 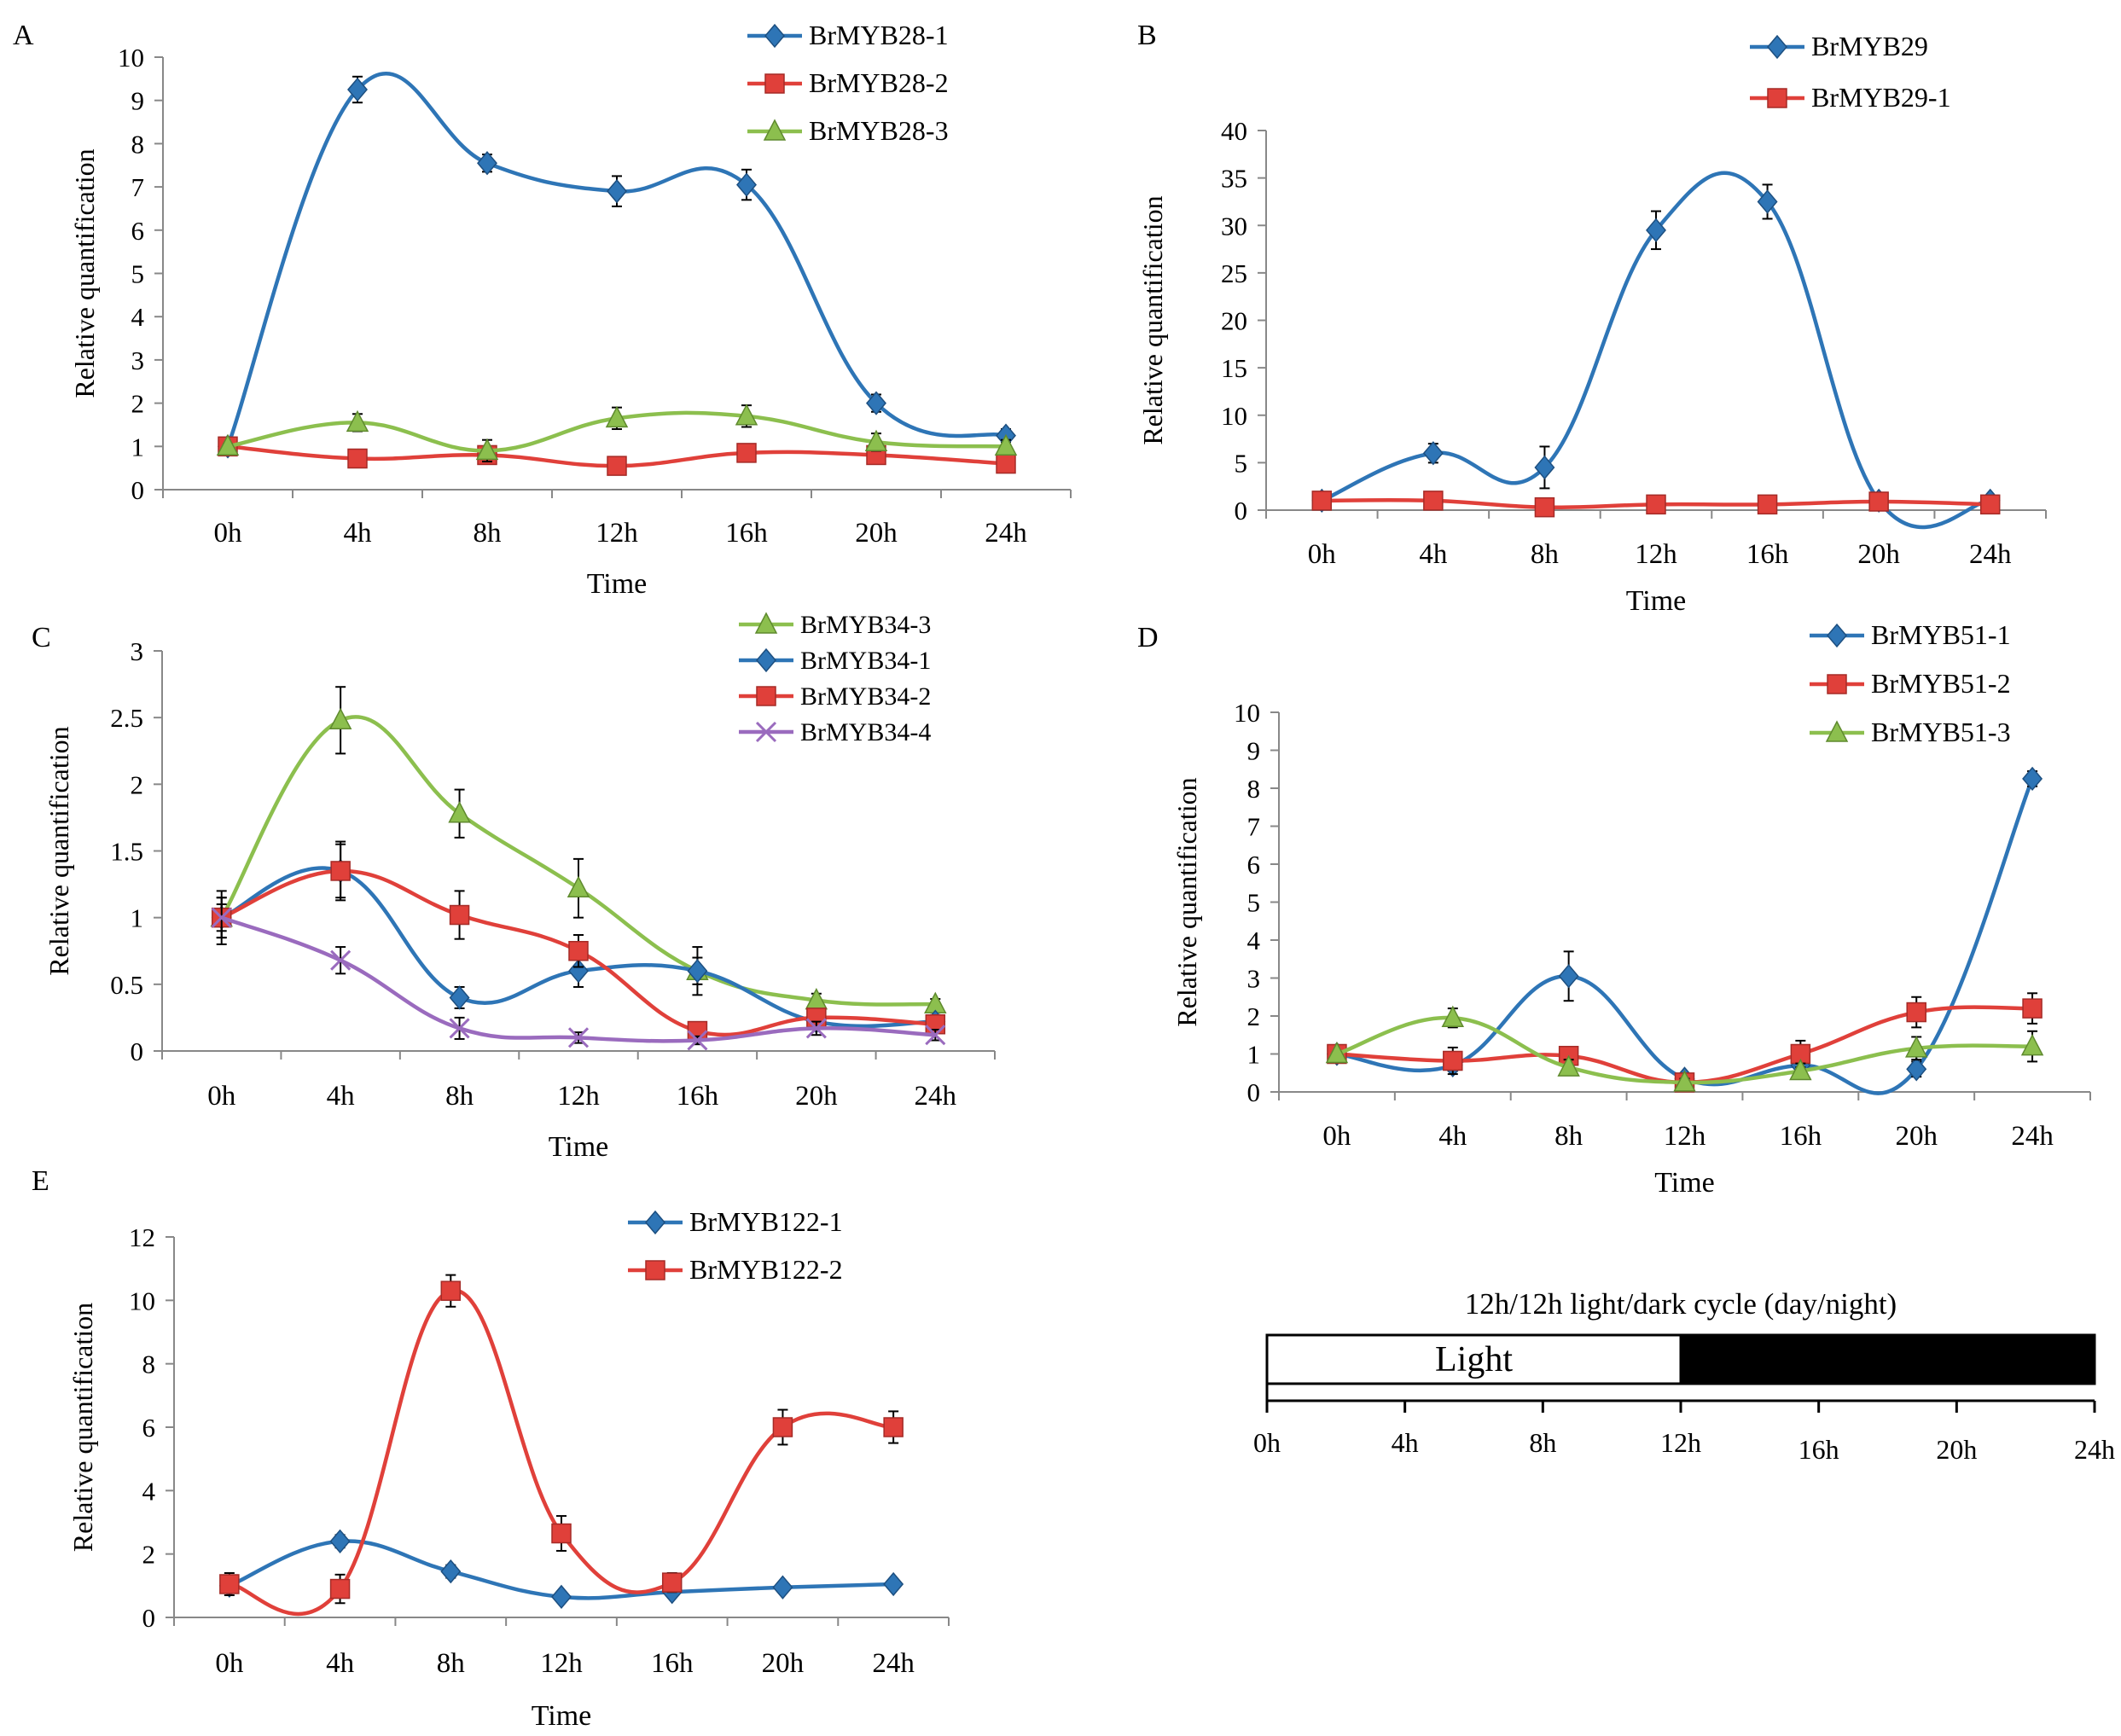 I want to click on y-tick-label: 35, so click(x=1234, y=179).